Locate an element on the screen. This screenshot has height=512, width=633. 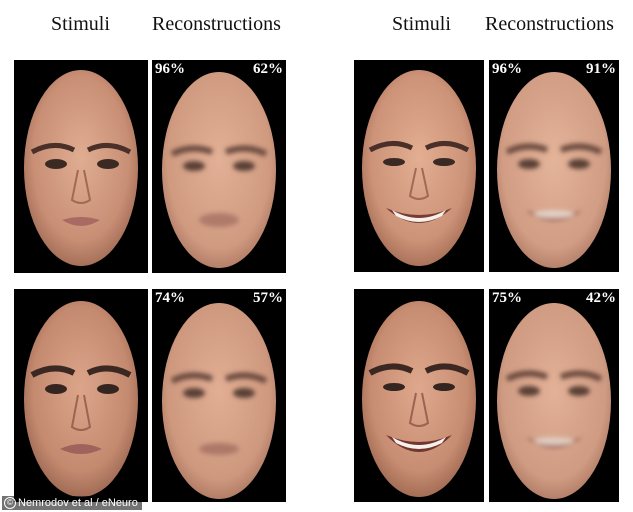
header-reconstructions-left: Reconstructions is located at coordinates (216, 24).